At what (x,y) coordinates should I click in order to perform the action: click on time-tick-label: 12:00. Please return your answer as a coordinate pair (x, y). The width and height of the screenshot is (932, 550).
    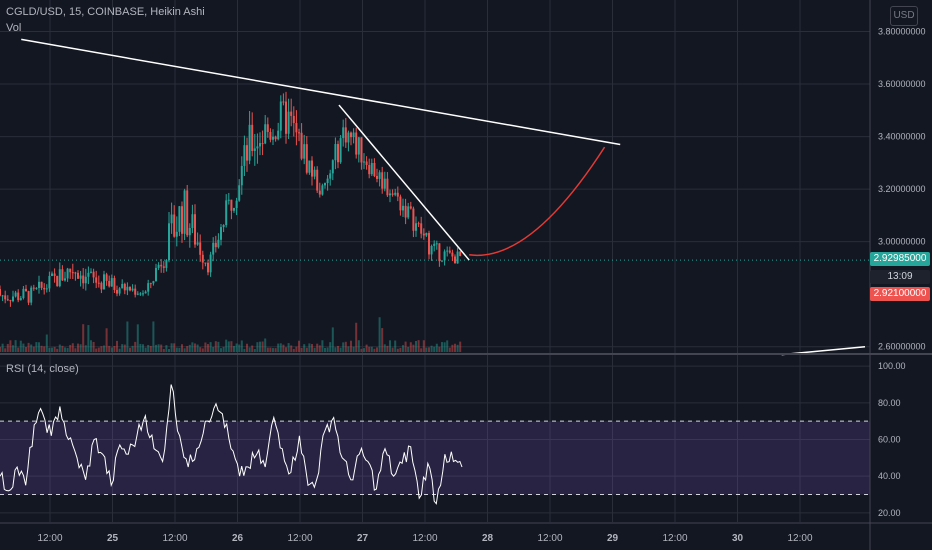
    Looking at the image, I should click on (174, 538).